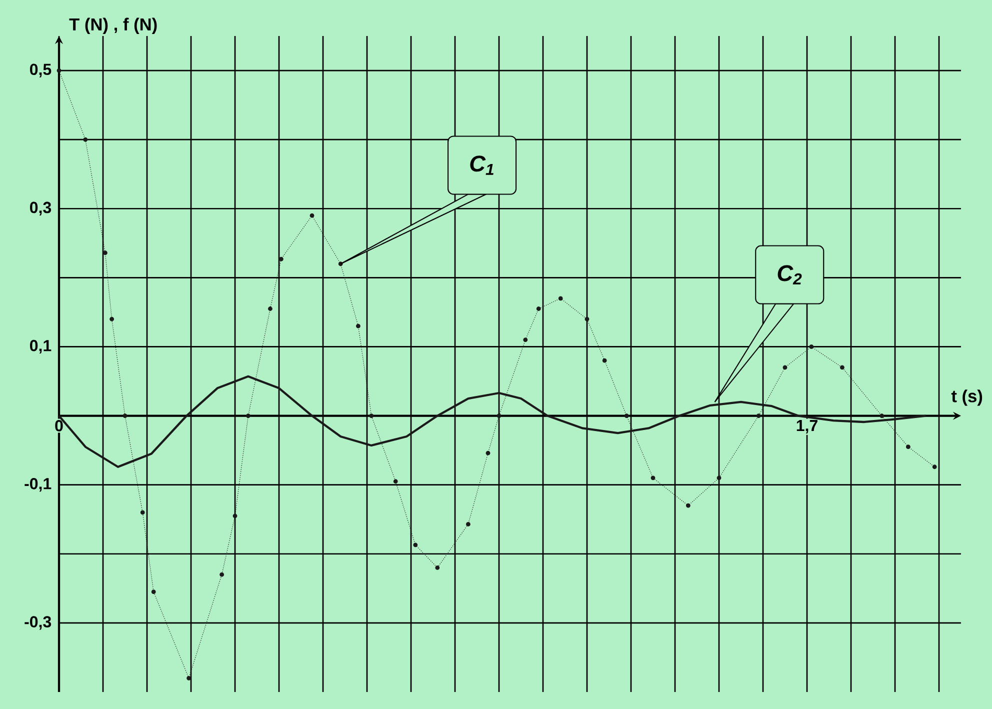 The width and height of the screenshot is (992, 709). What do you see at coordinates (38, 485) in the screenshot?
I see `y-tick-label: -0,1` at bounding box center [38, 485].